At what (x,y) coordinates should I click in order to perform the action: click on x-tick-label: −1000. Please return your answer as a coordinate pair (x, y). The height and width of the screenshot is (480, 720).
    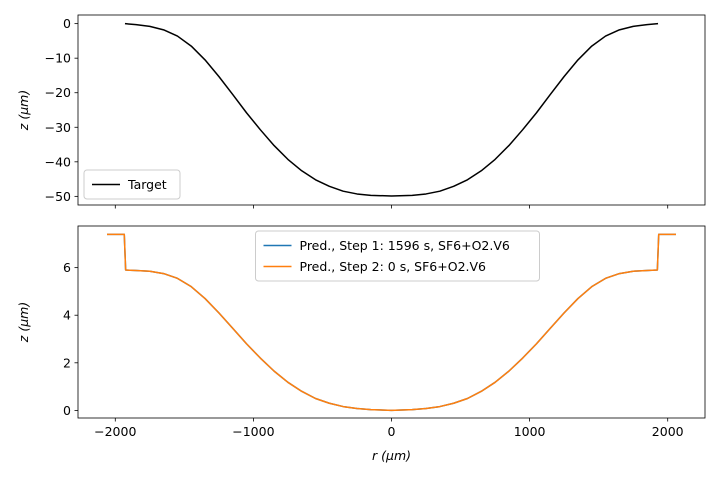
    Looking at the image, I should click on (253, 431).